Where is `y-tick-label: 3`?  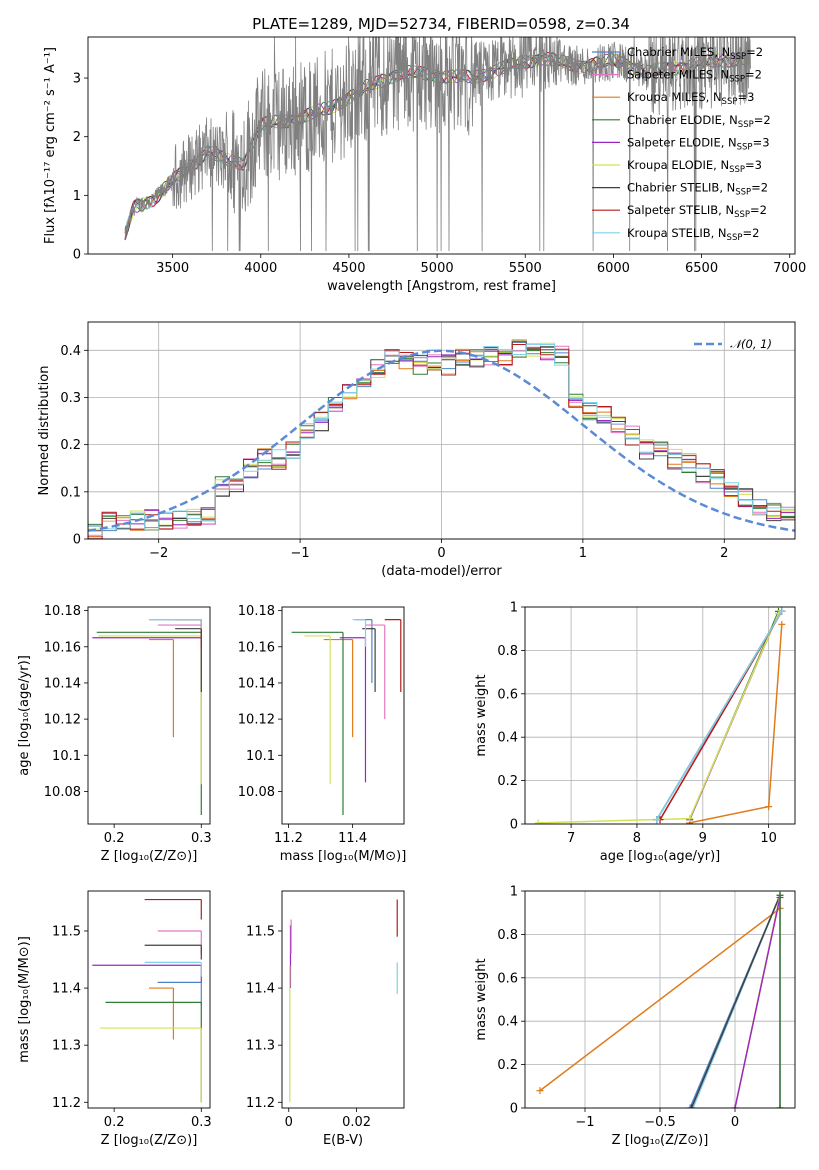 y-tick-label: 3 is located at coordinates (77, 79).